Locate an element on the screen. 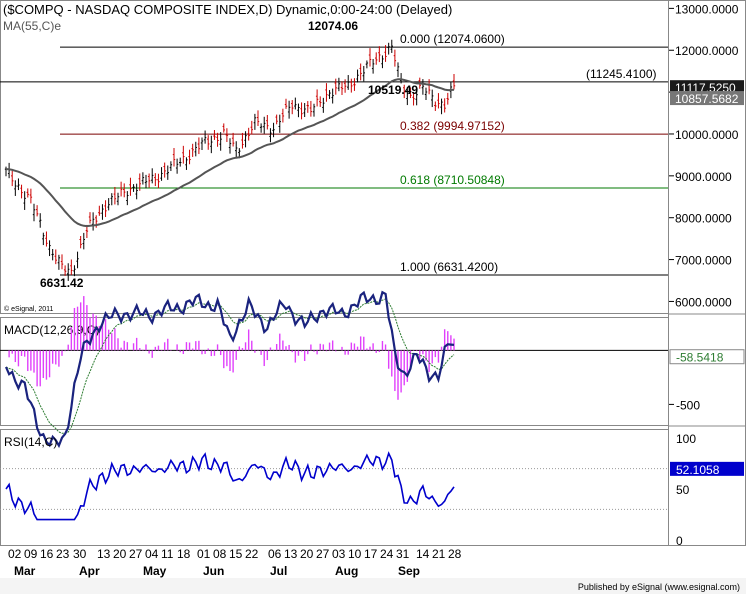 This screenshot has width=746, height=594. x-tick-label: 09 is located at coordinates (31, 554).